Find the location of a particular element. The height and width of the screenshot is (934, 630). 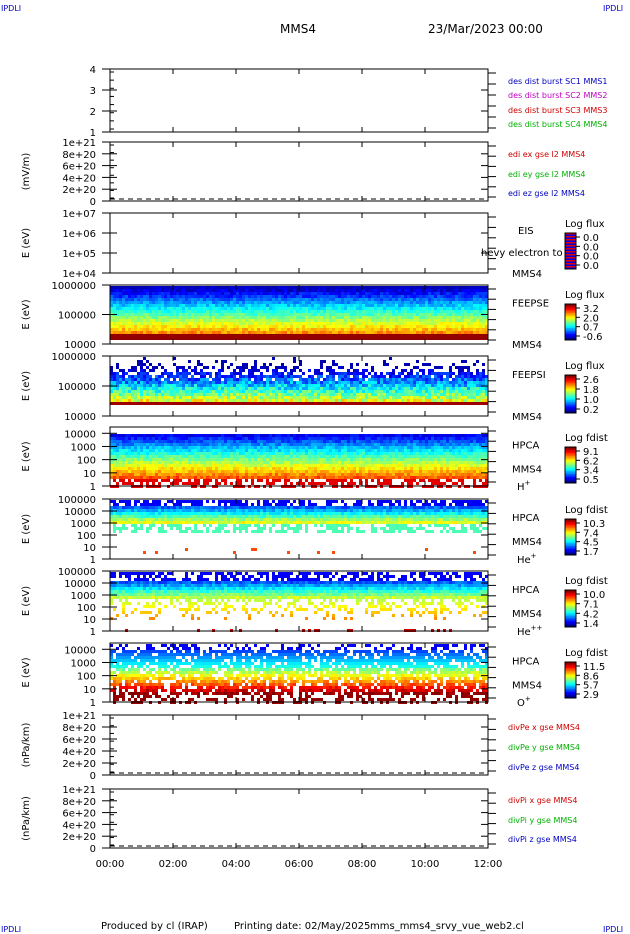

overlay-text: hevy electron to is located at coordinates (522, 253).